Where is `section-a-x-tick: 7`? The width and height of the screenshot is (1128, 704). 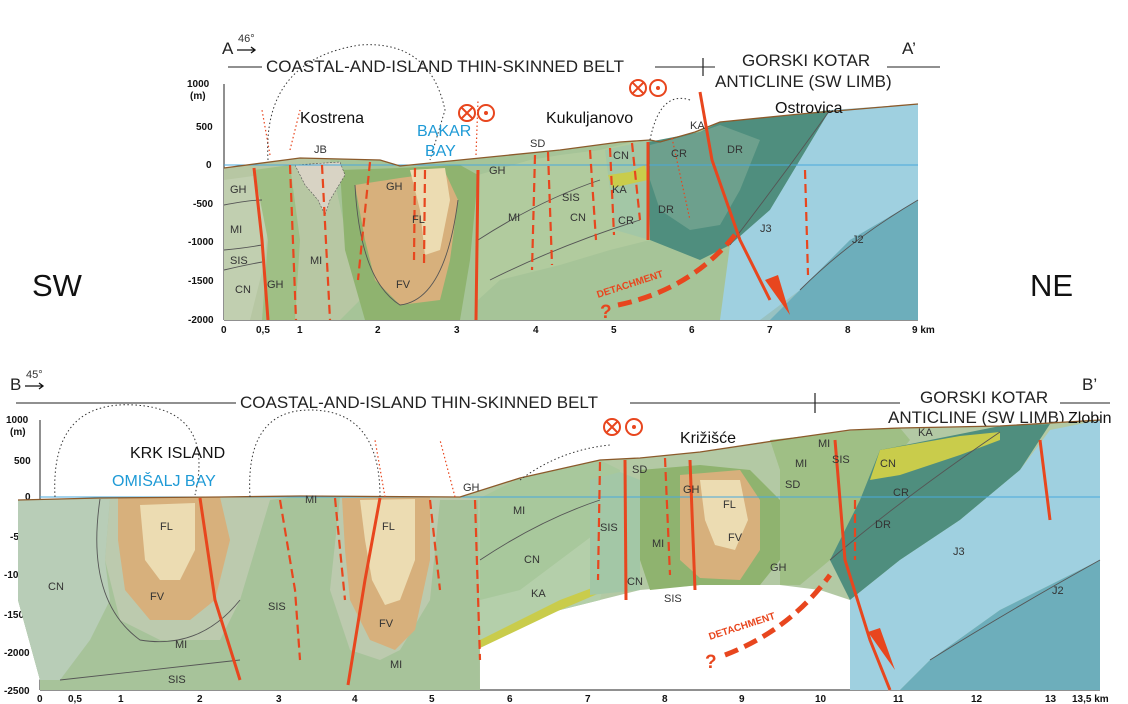 section-a-x-tick: 7 is located at coordinates (770, 330).